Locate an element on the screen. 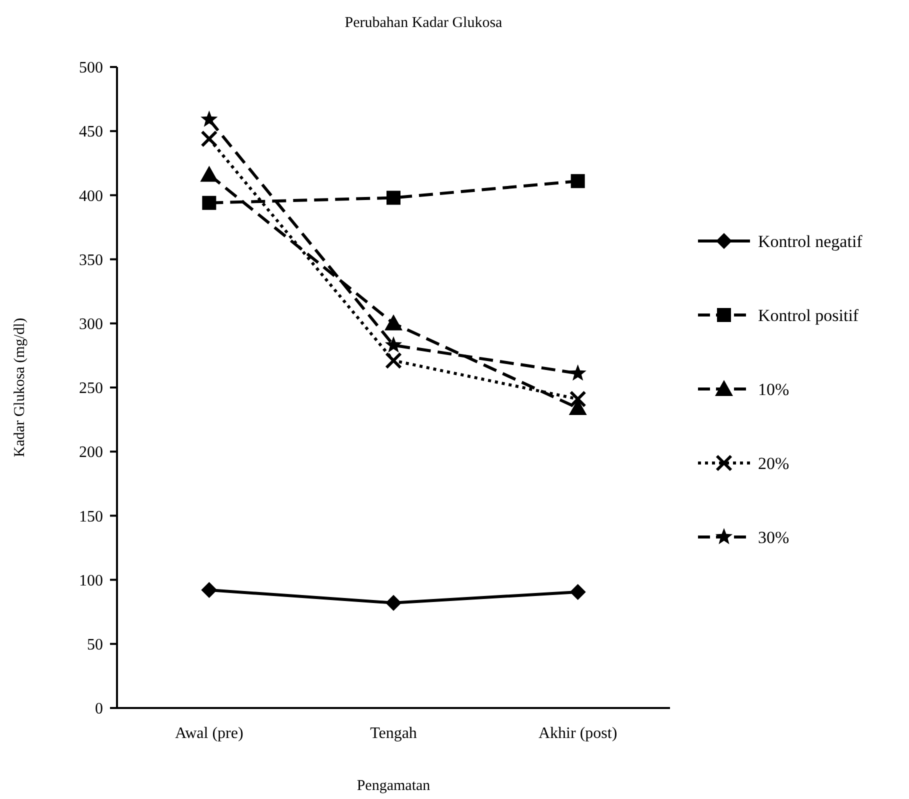 Image resolution: width=909 pixels, height=799 pixels. y-axis-title: Kadar Glukosa (mg/dl) is located at coordinates (20, 388).